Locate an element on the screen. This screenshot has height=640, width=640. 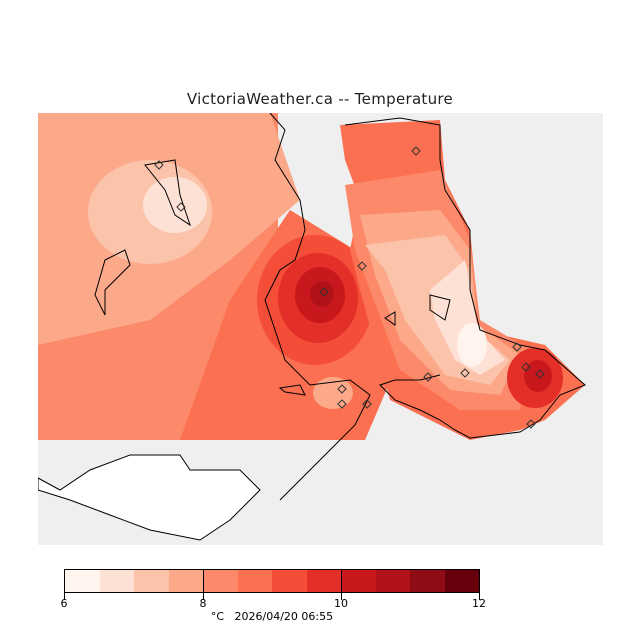
colorbar-caption: °C 2026/04/20 06:55 is located at coordinates (272, 616).